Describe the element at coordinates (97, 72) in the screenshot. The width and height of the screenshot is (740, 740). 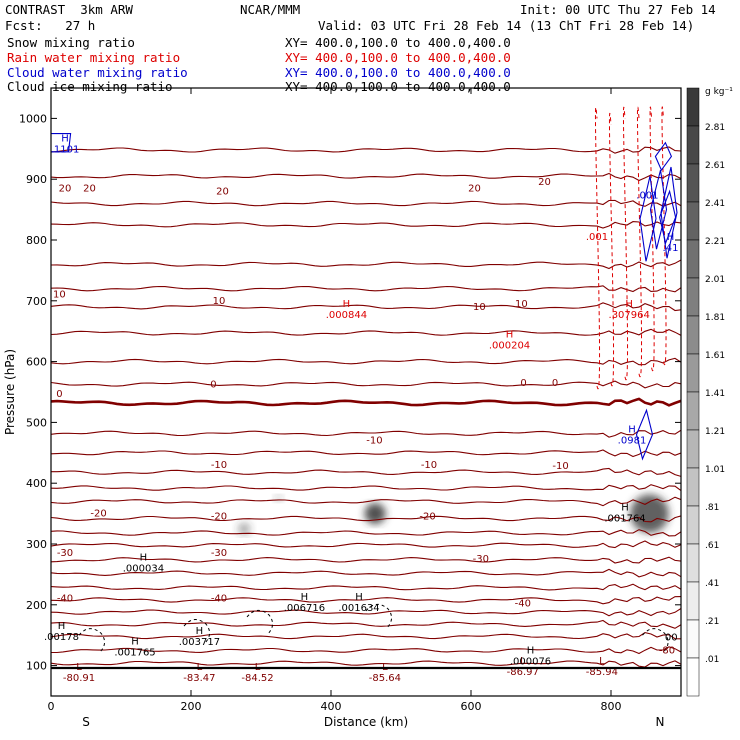
I see `field-label-cloudwater: Cloud water mixing ratio` at that location.